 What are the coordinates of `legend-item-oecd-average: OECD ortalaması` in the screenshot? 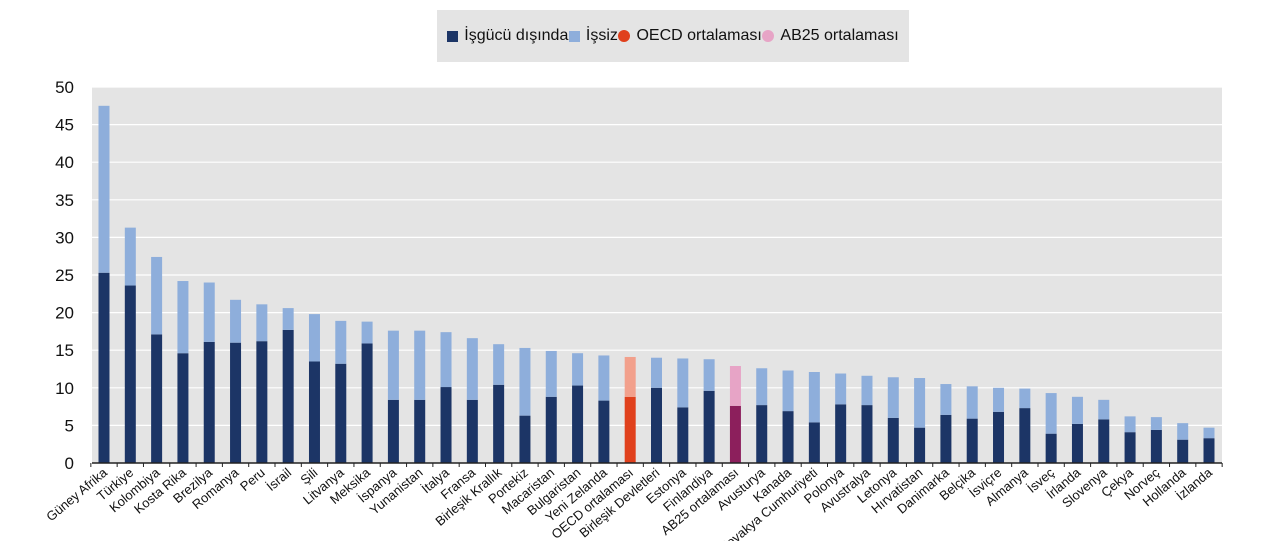 It's located at (690, 36).